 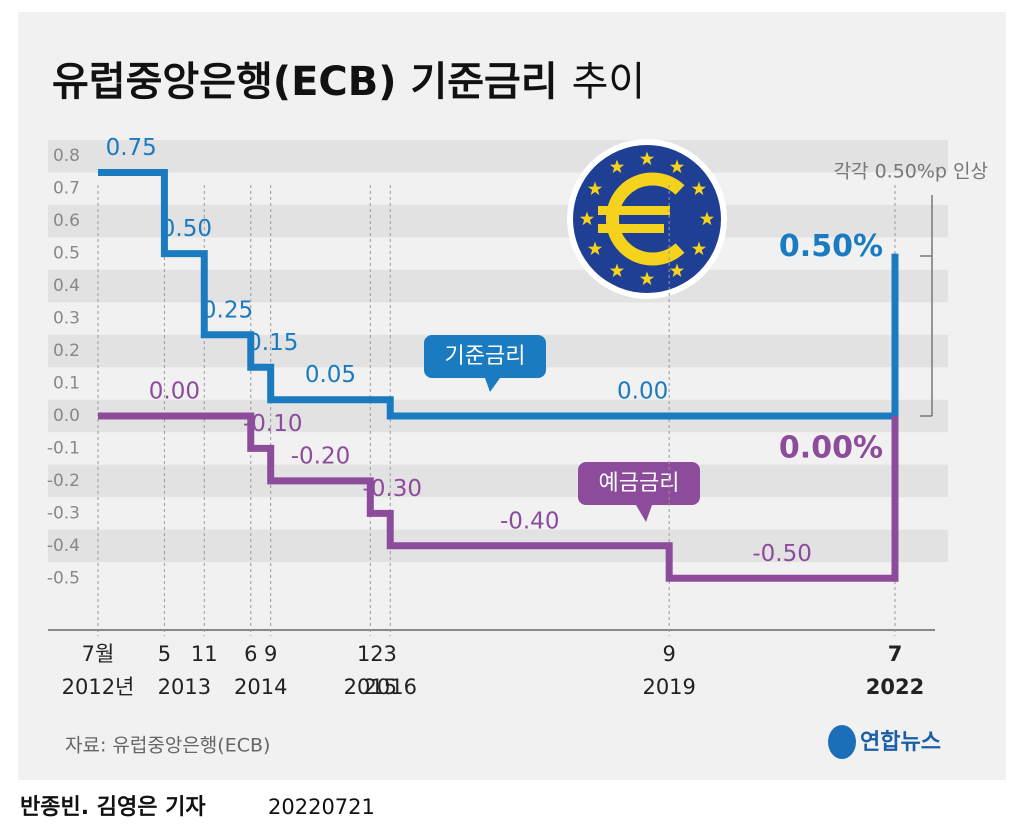 What do you see at coordinates (321, 456) in the screenshot?
I see `value-label: -0.20` at bounding box center [321, 456].